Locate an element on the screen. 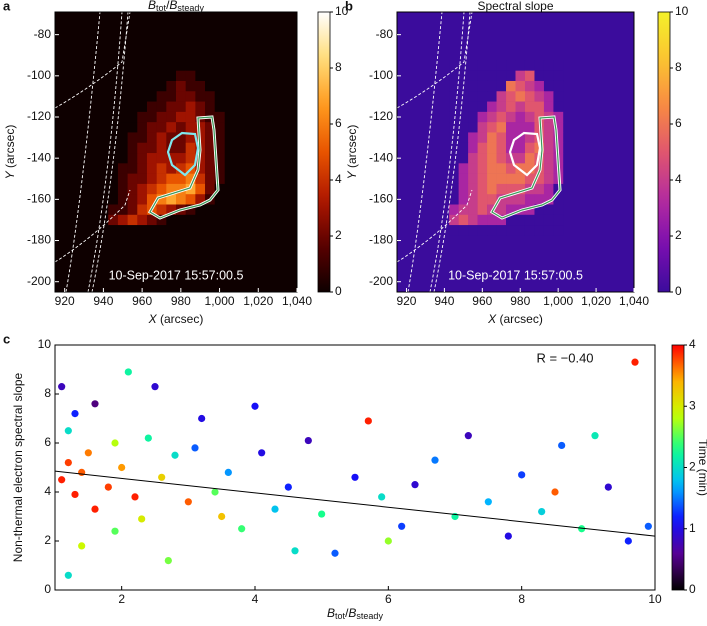  x-axis-label-part: B is located at coordinates (331, 613).